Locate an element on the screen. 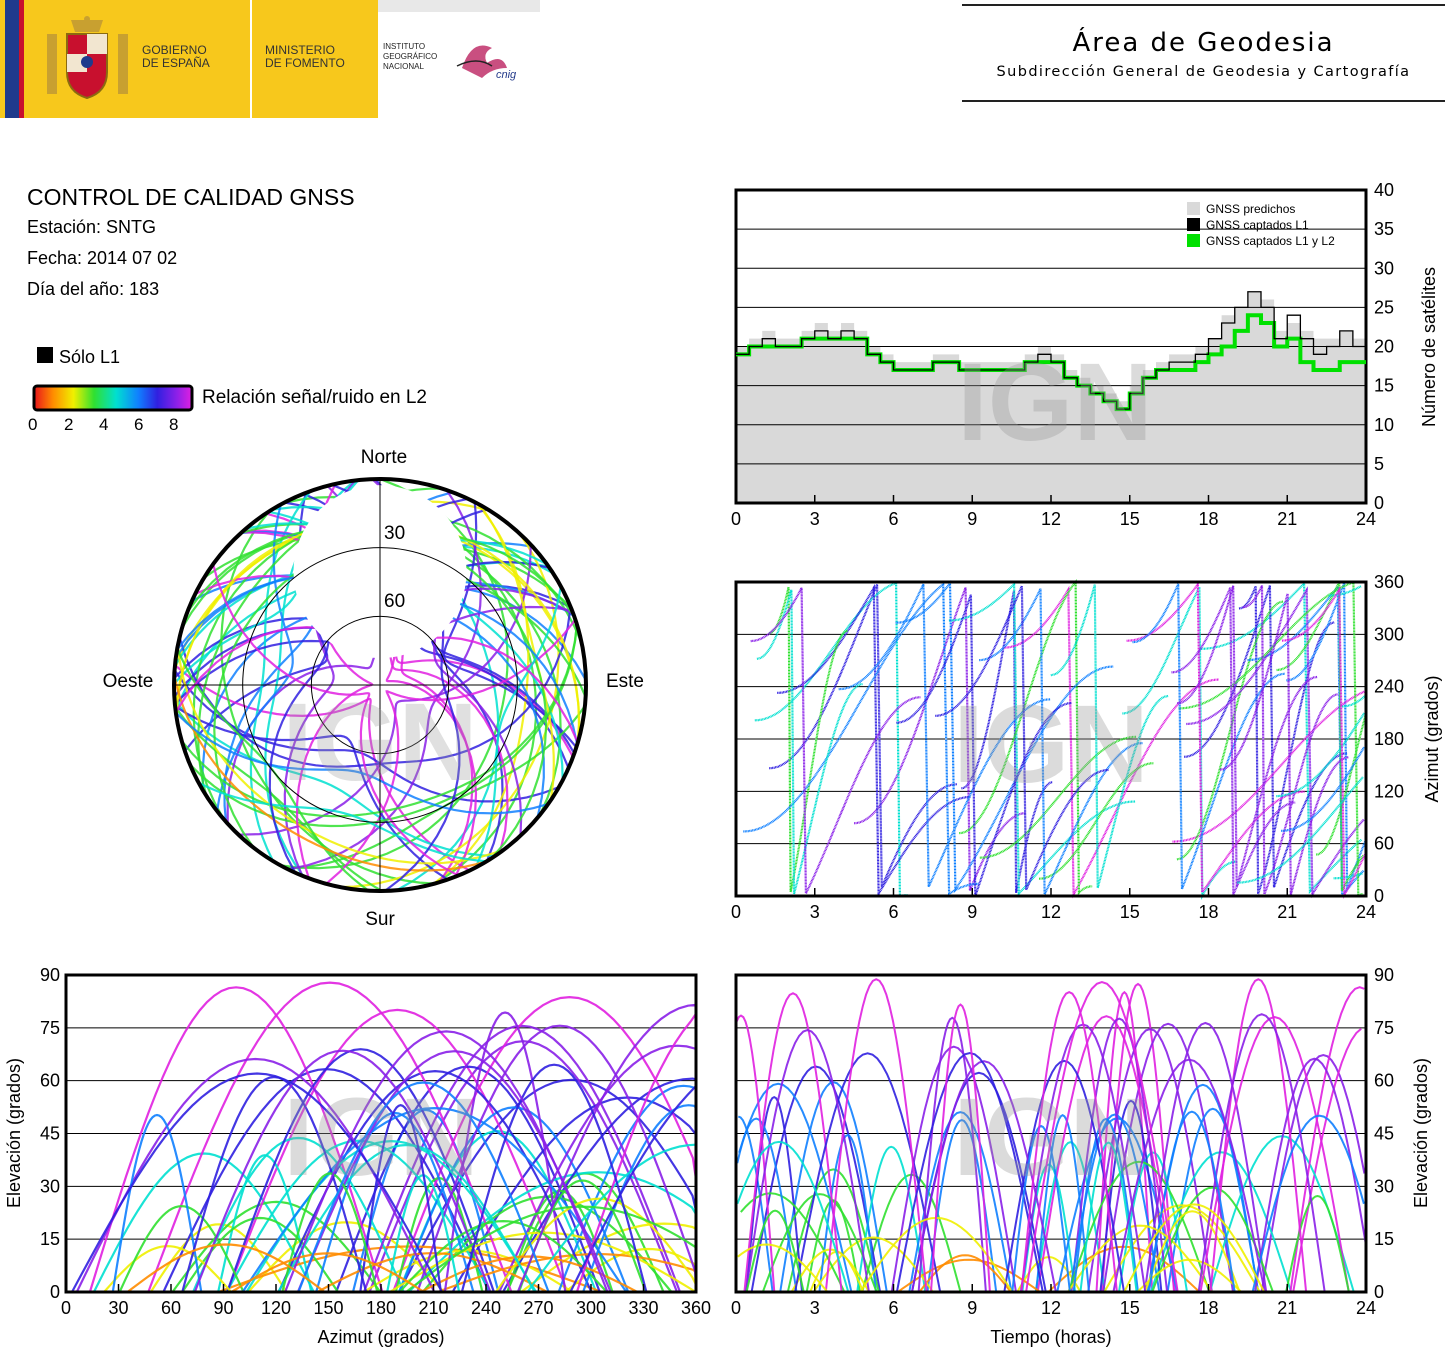  x-tick-label: 180 is located at coordinates (381, 1308).